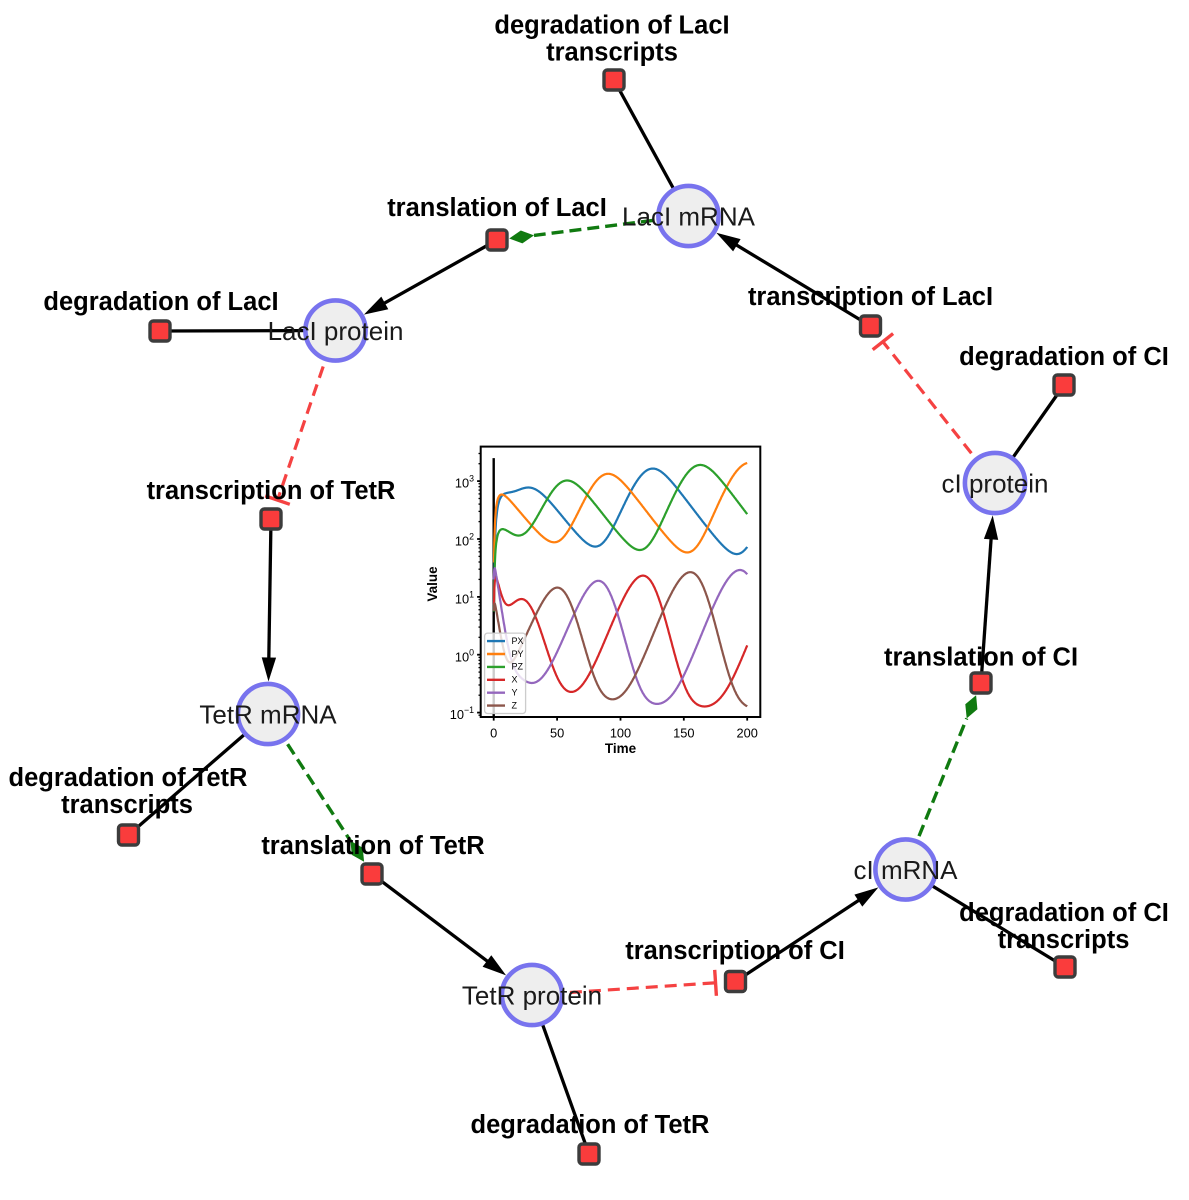 This screenshot has height=1200, width=1189. Describe the element at coordinates (515, 693) in the screenshot. I see `svg-text: Y` at that location.